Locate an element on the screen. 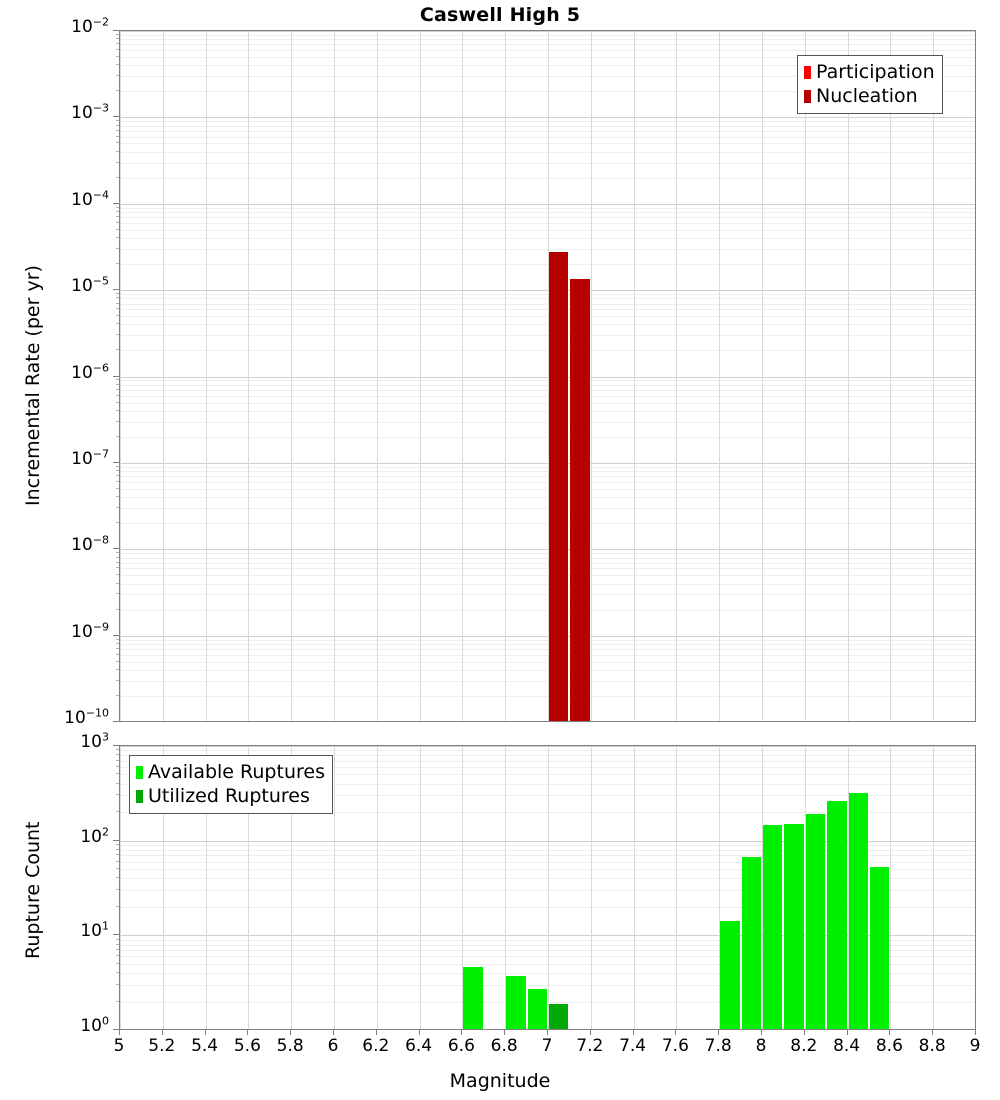 The height and width of the screenshot is (1100, 1000). y-tick-label: 10−7 is located at coordinates (90, 458).